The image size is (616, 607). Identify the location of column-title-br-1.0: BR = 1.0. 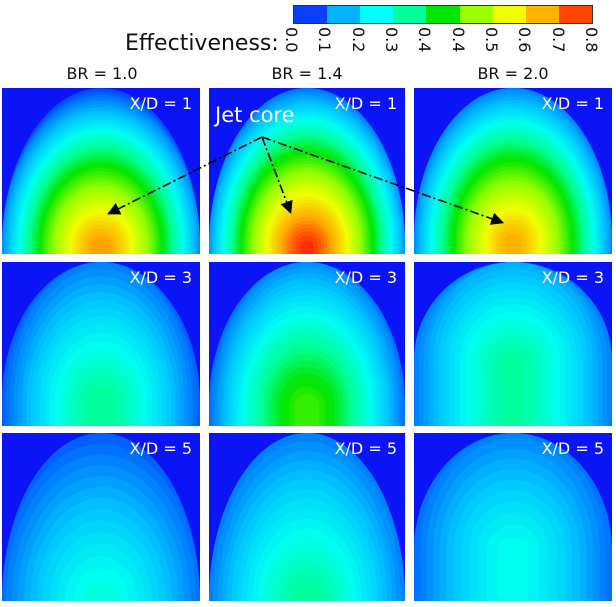
(102, 73).